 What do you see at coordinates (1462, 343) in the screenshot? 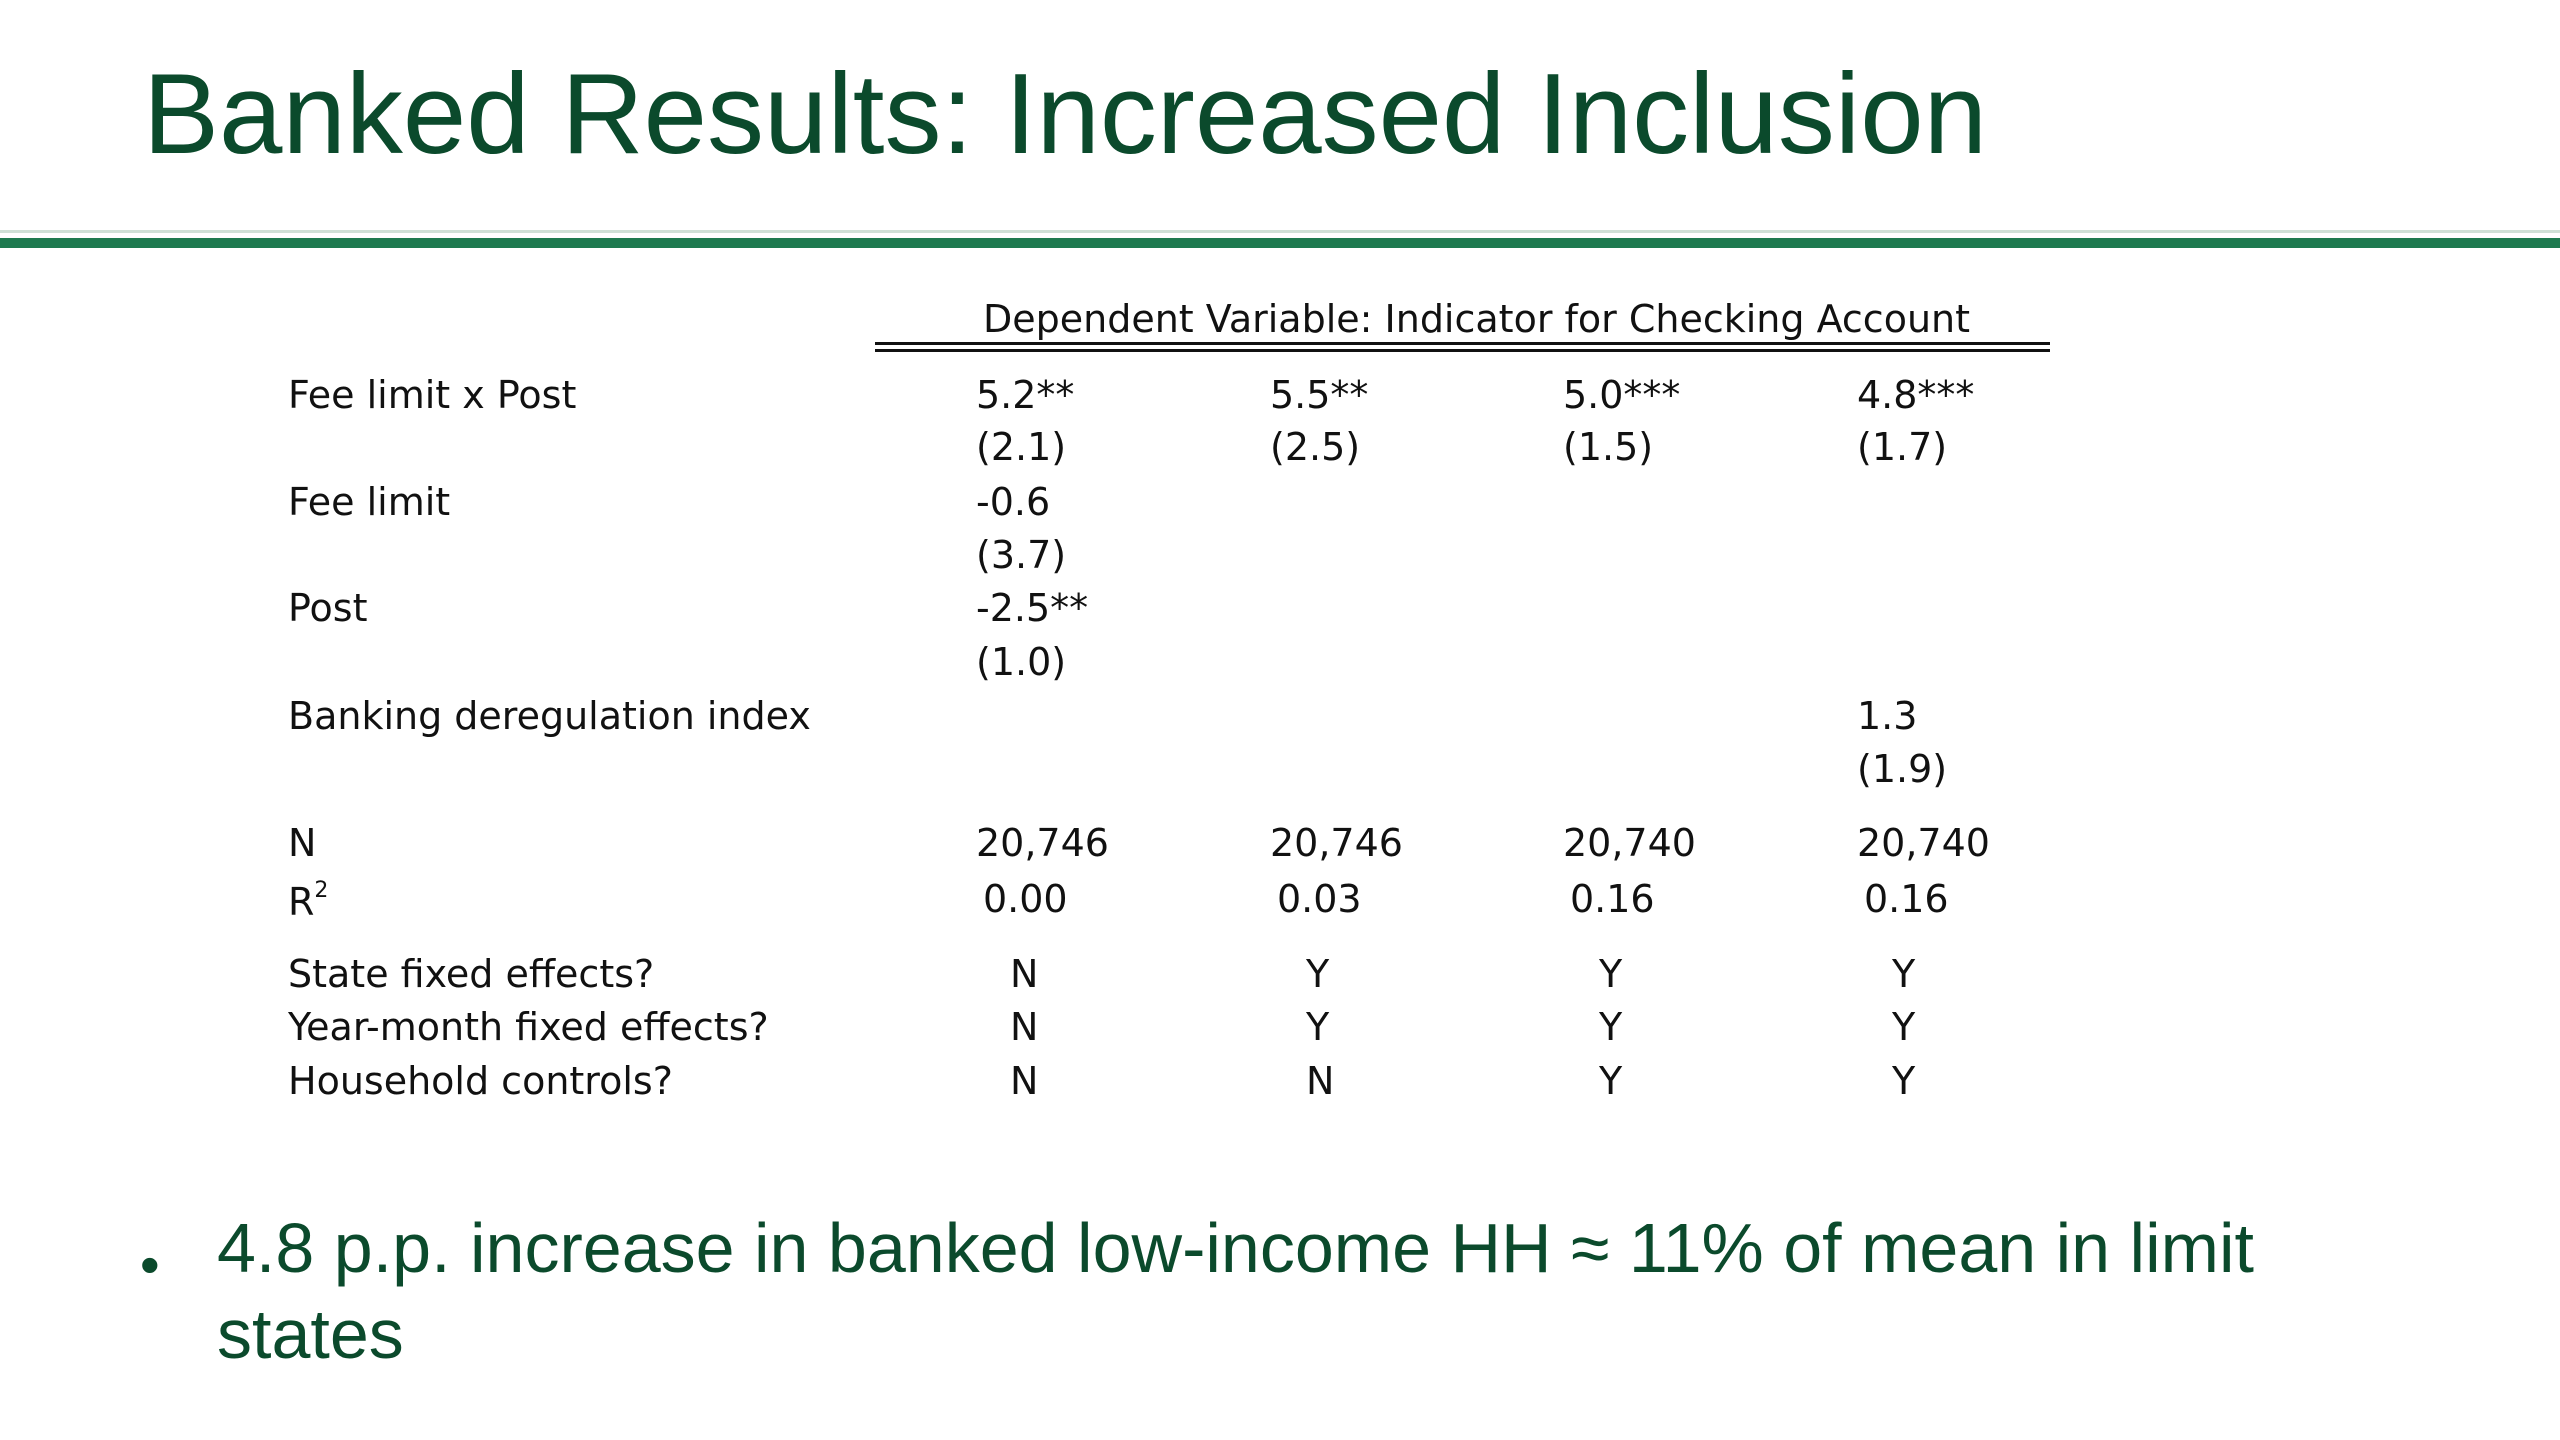
I see `header-rule-top` at bounding box center [1462, 343].